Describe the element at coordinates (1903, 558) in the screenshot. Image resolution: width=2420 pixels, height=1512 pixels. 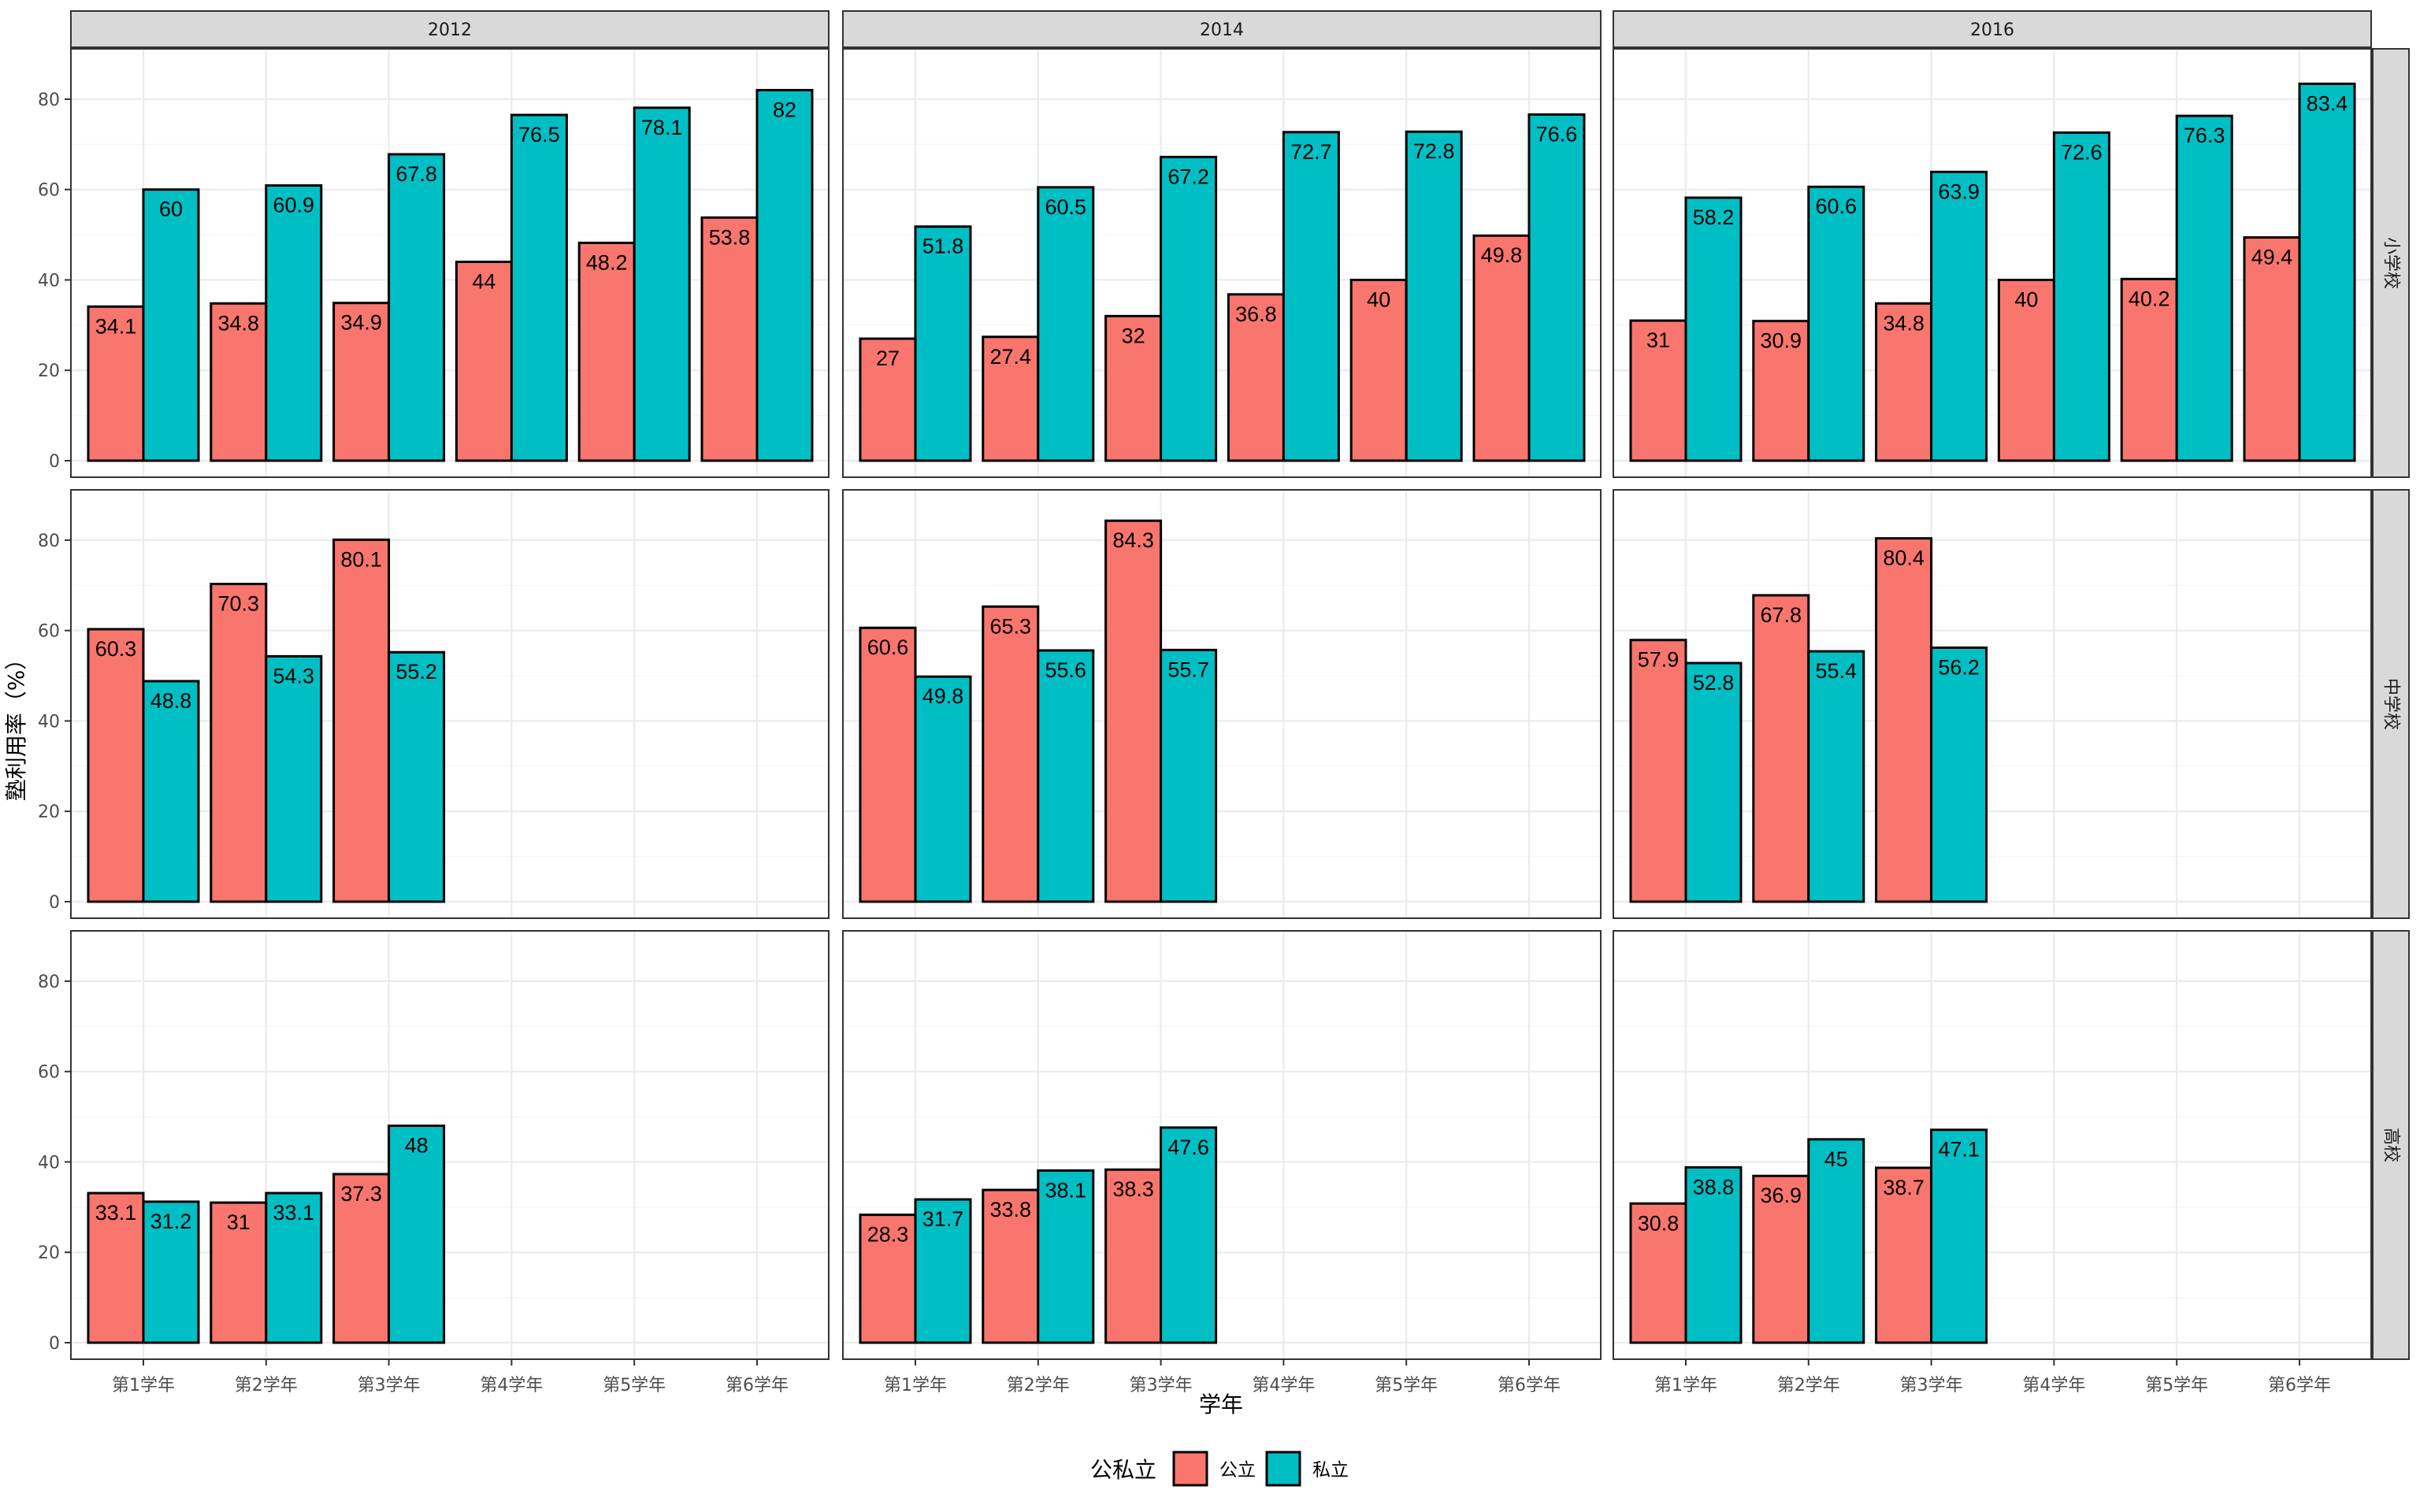
I see `bar-value-label: 80.4` at that location.